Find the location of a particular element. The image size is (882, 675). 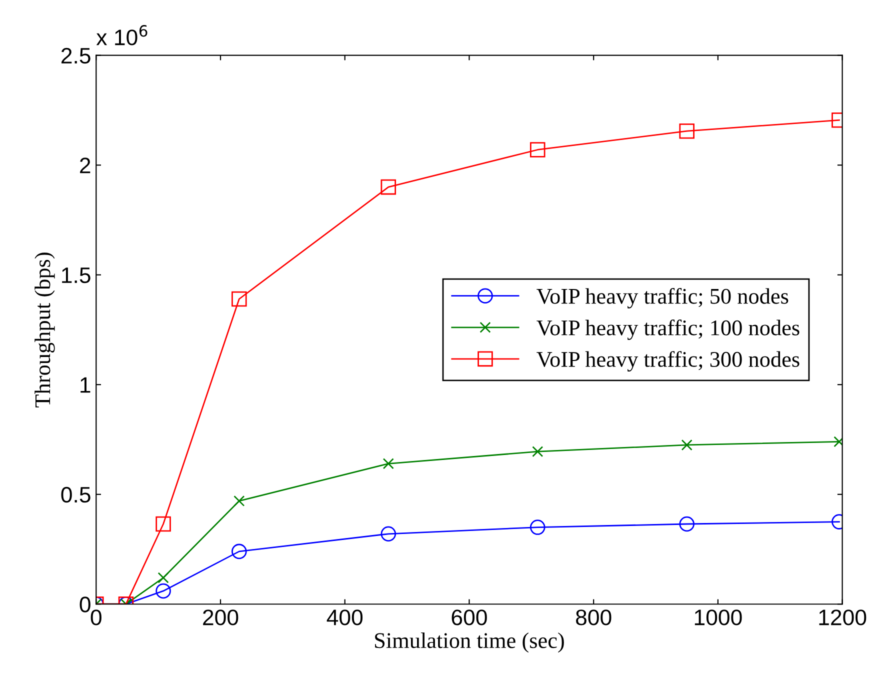

x-tick-label: 200 is located at coordinates (220, 618).